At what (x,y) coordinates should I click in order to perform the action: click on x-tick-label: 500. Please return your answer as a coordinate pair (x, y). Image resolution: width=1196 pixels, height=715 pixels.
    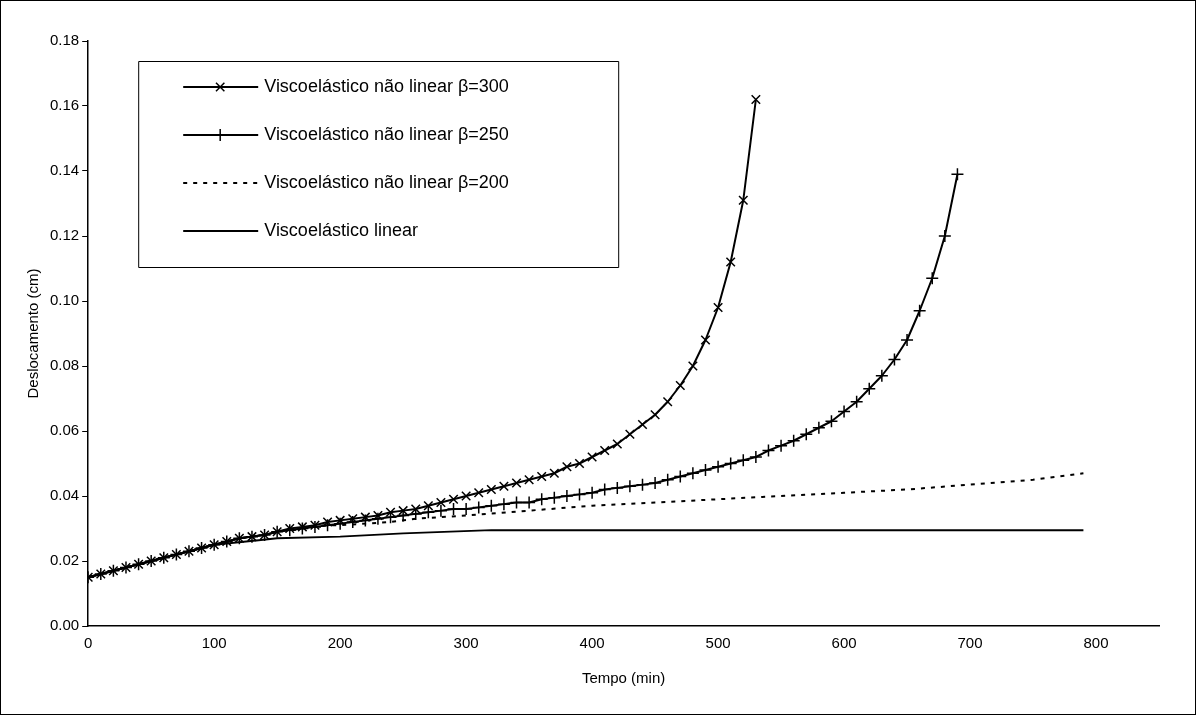
    Looking at the image, I should click on (718, 643).